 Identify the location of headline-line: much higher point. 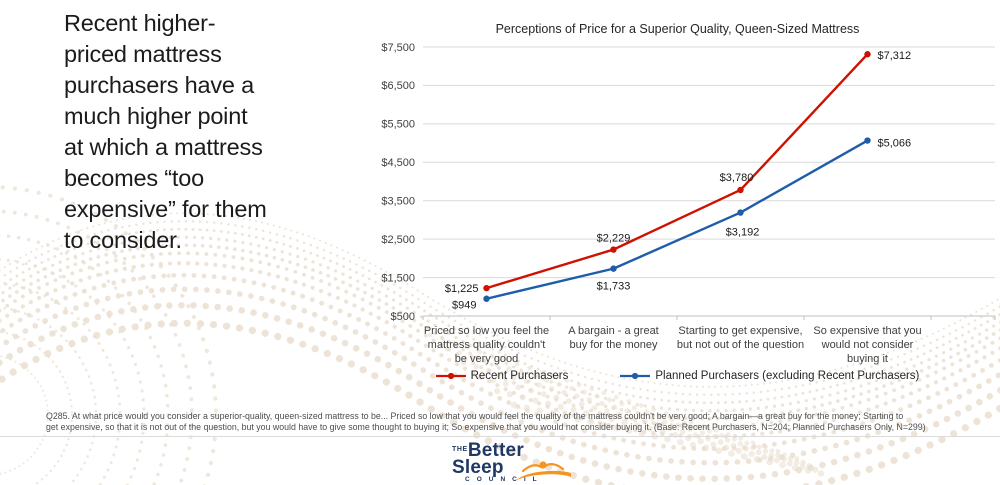
(156, 116).